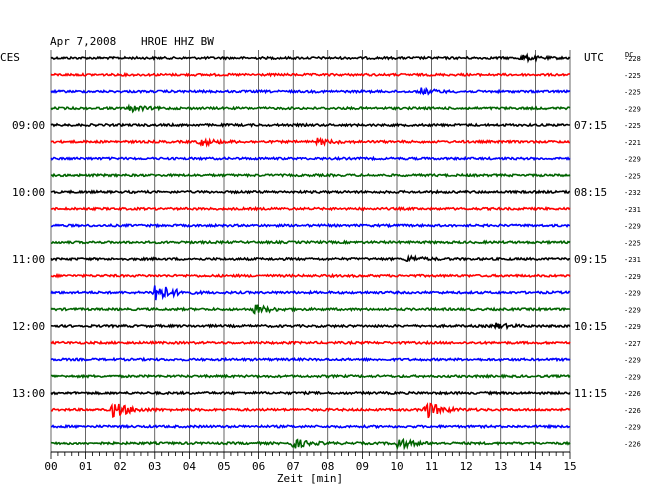 The image size is (650, 494). Describe the element at coordinates (223, 466) in the screenshot. I see `x-tick-label: 05` at that location.